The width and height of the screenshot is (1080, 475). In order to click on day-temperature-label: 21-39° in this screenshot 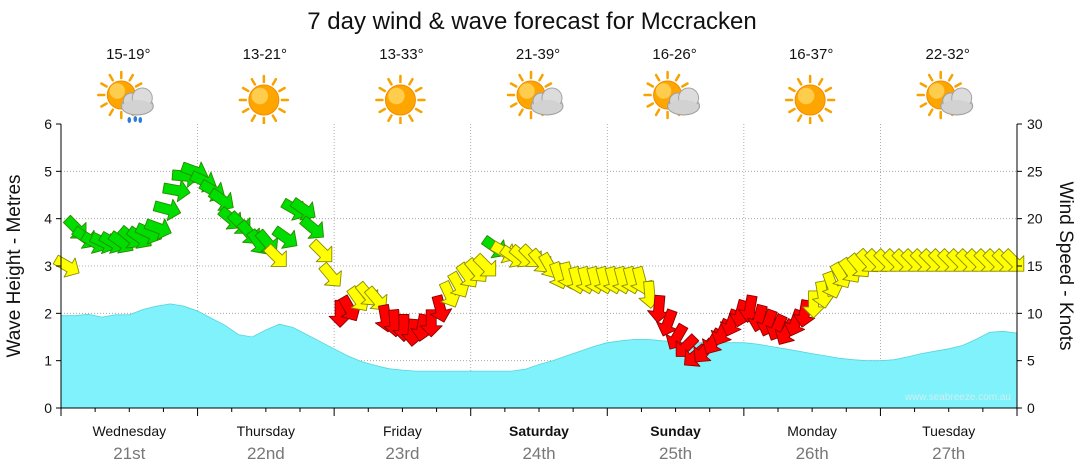, I will do `click(538, 54)`.